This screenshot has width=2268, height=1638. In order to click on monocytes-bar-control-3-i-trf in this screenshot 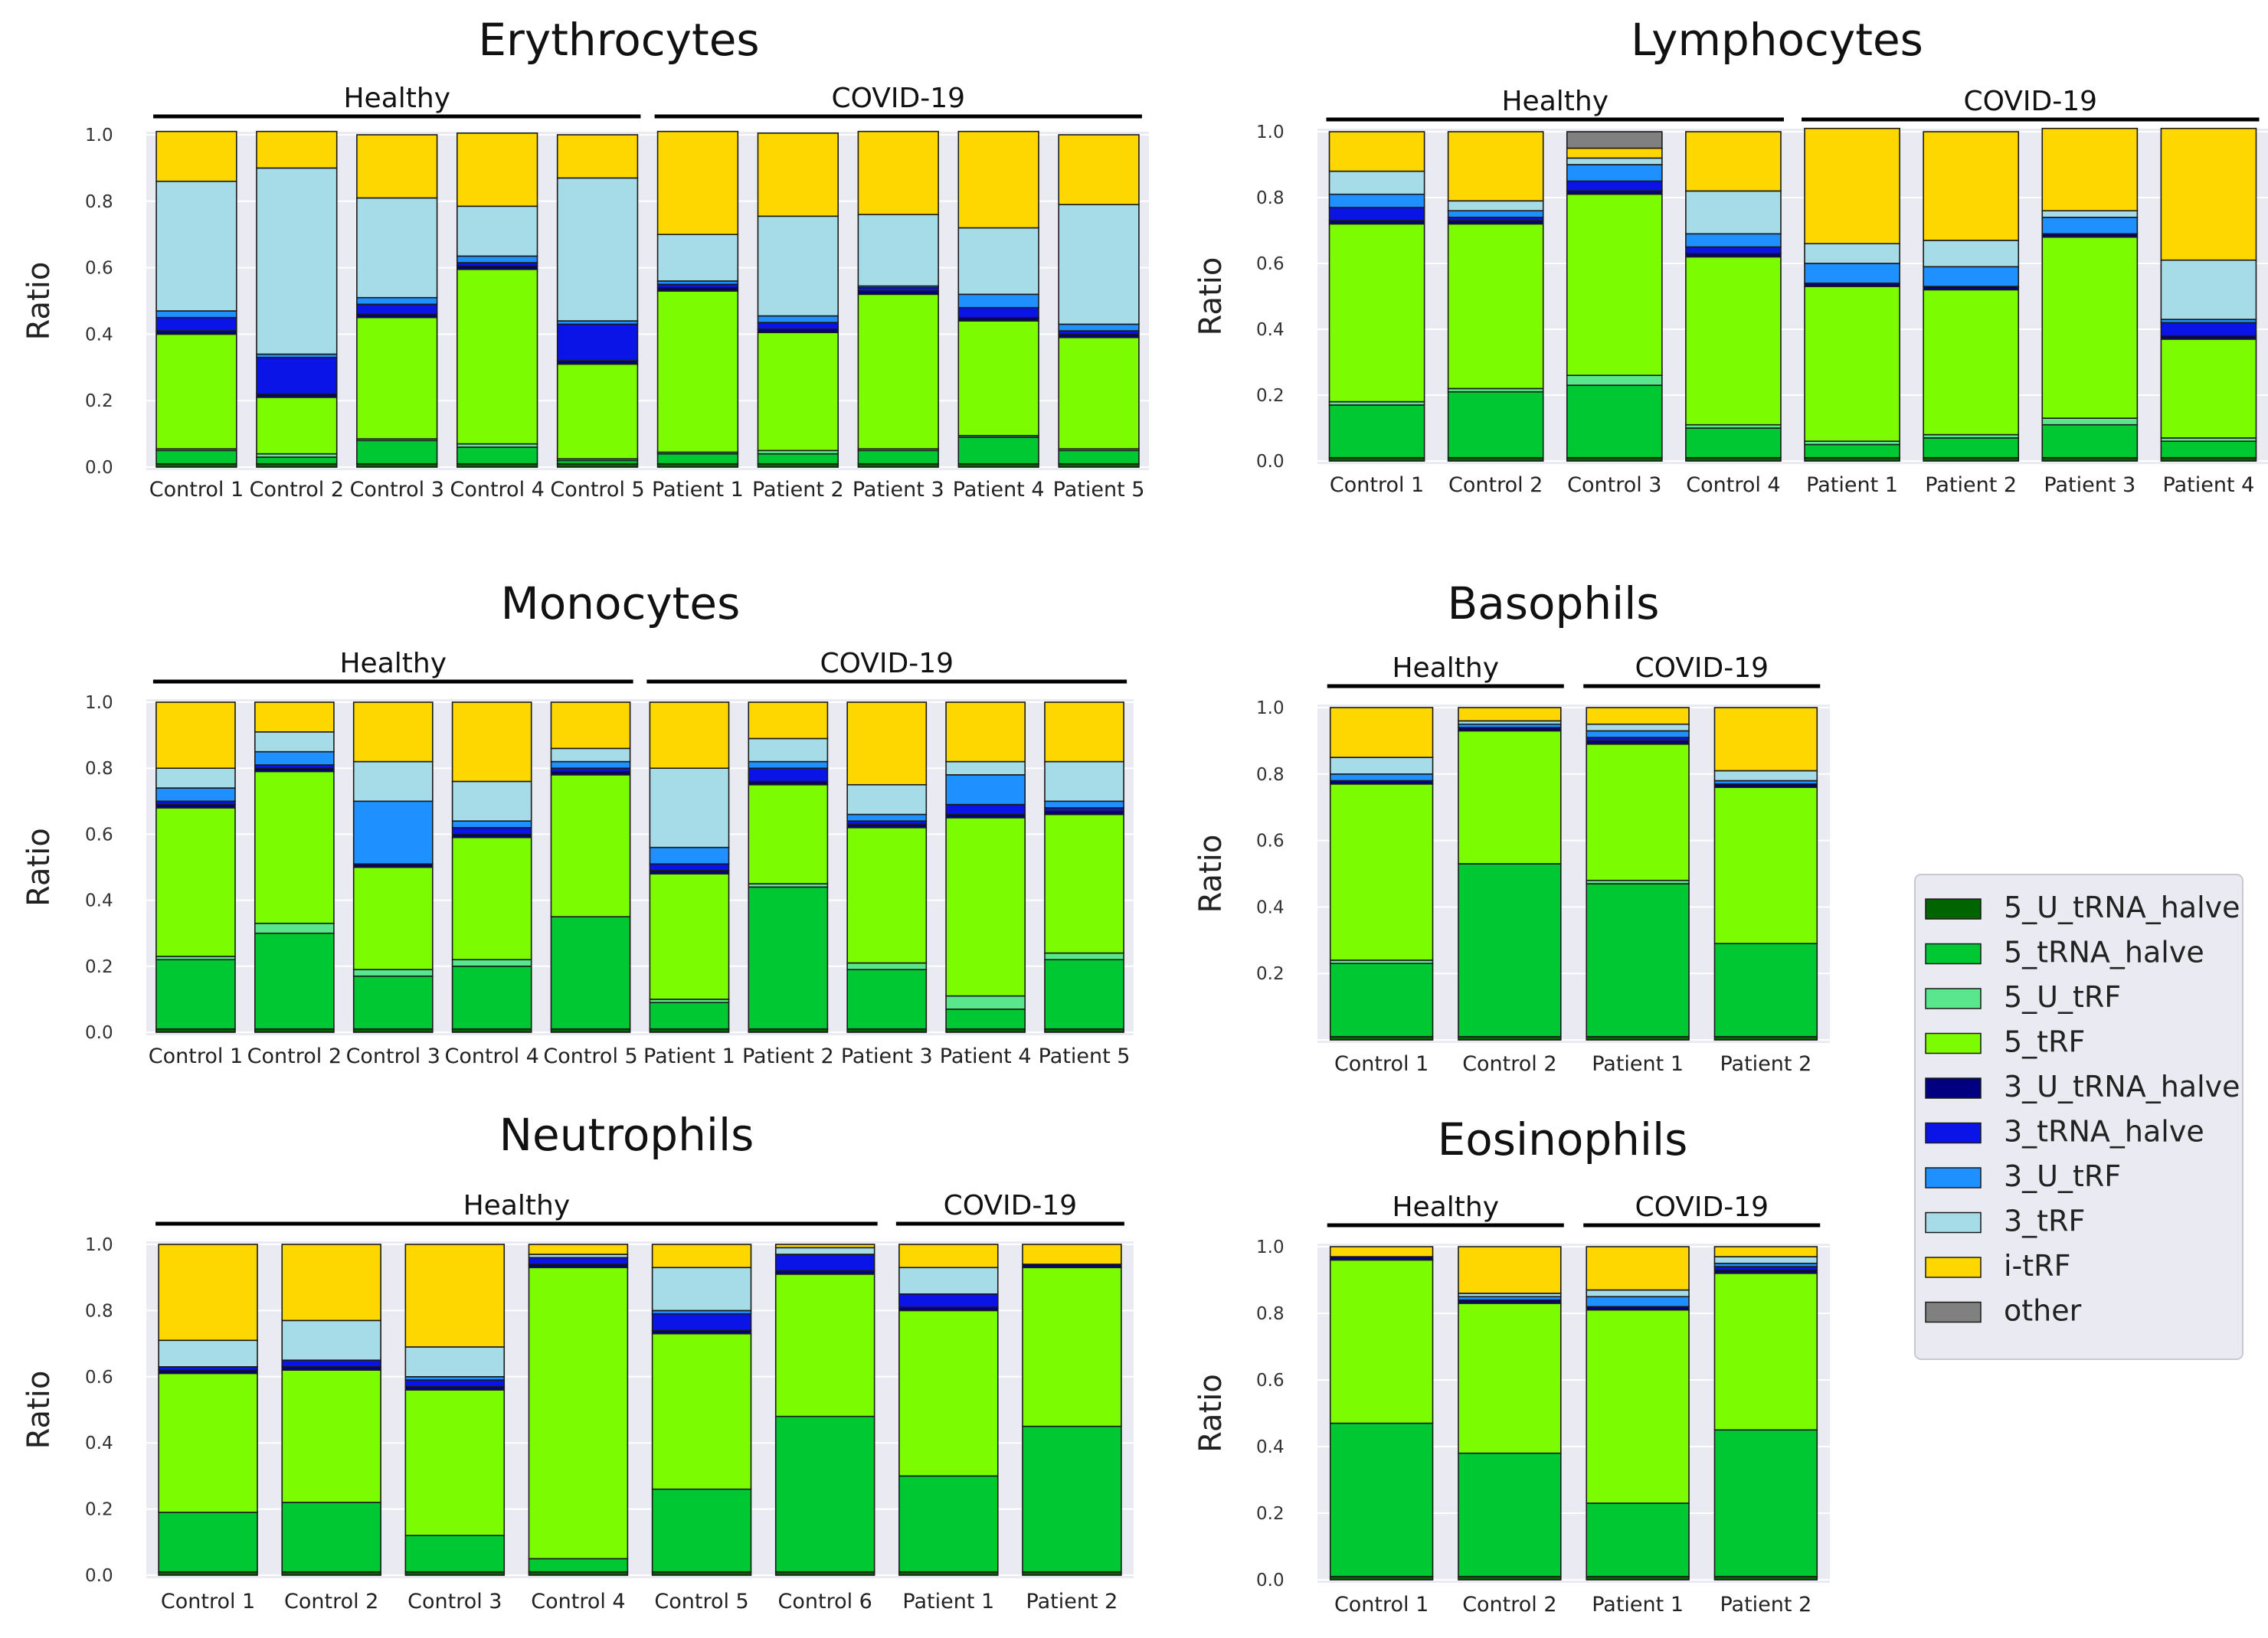, I will do `click(393, 732)`.